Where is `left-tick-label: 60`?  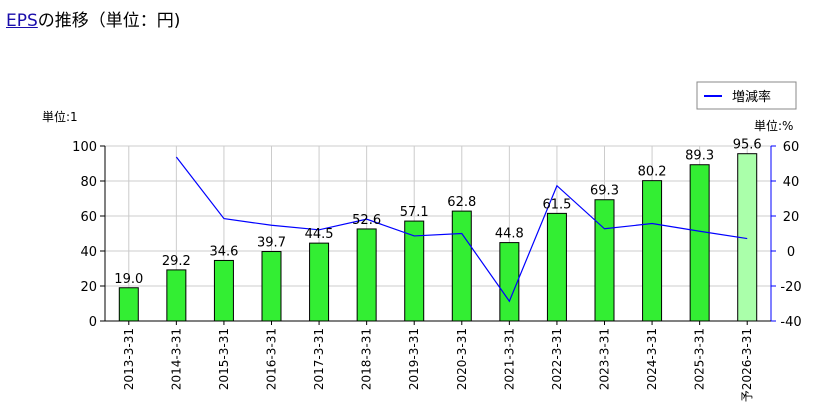
left-tick-label: 60 is located at coordinates (88, 217).